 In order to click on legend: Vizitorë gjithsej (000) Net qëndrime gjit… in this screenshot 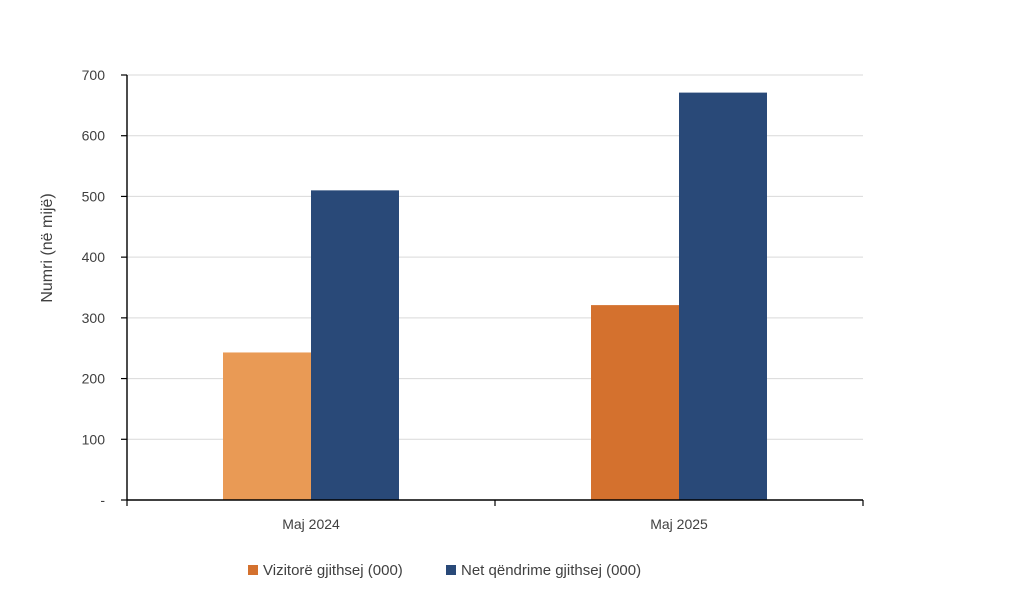, I will do `click(444, 570)`.